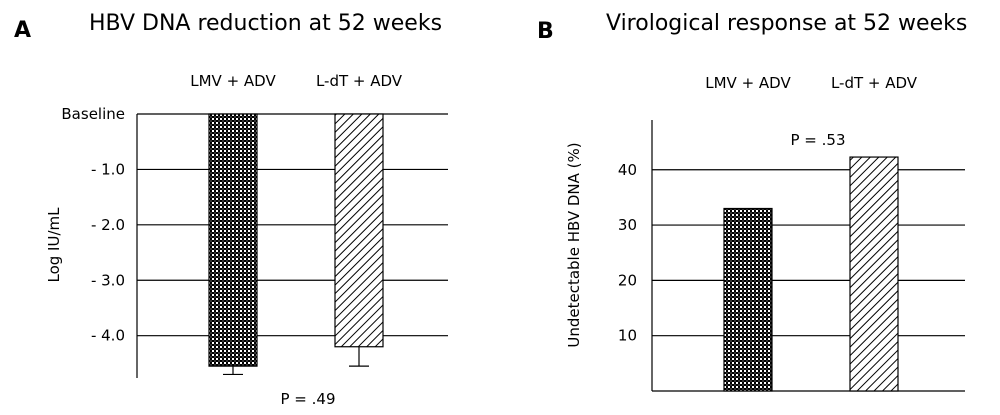 The image size is (1000, 415). What do you see at coordinates (307, 399) in the screenshot?
I see `panel-a-p-value: P = .49` at bounding box center [307, 399].